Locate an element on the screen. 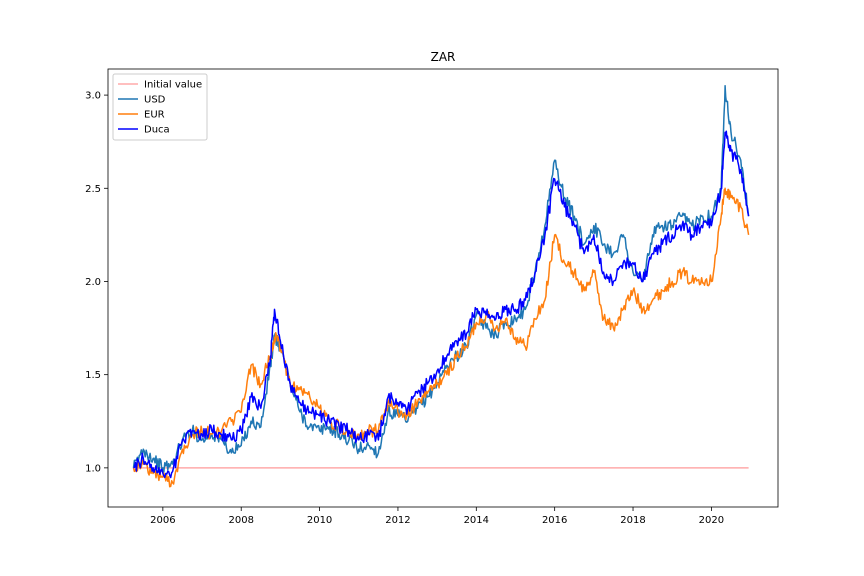 The image size is (864, 576). y-axis: 1.0 1.5 2.0 2.5 3.0 is located at coordinates (96, 282).